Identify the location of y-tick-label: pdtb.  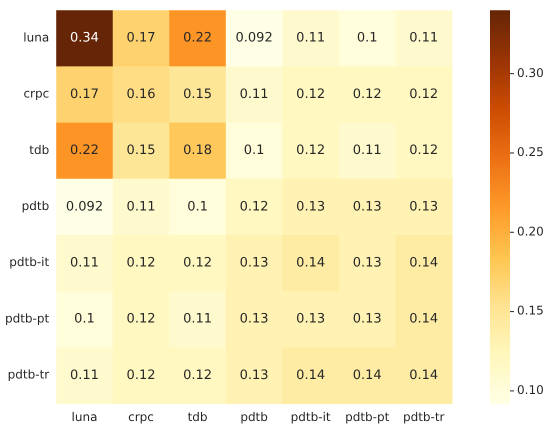
(36, 206).